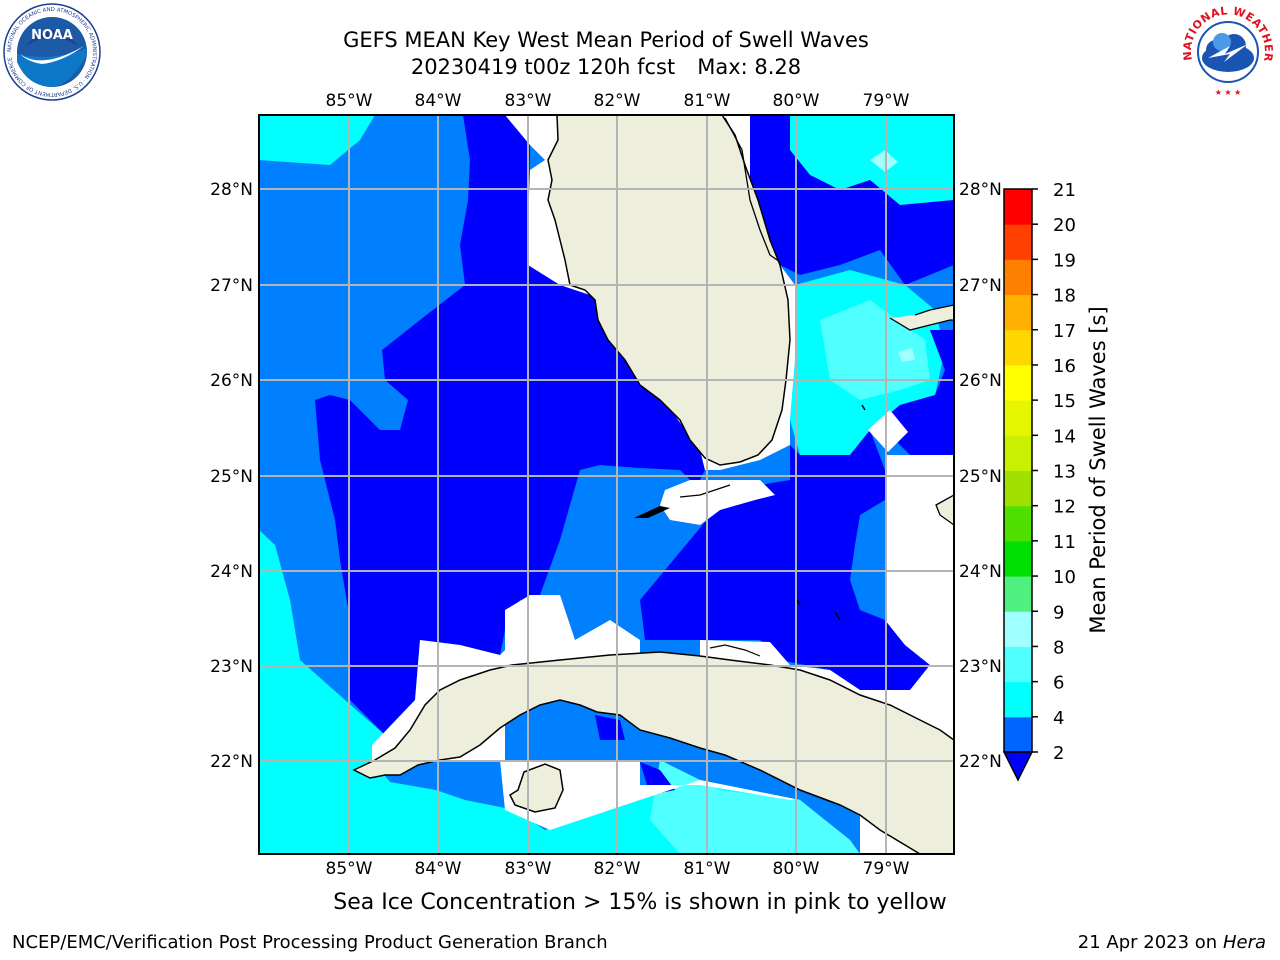  I want to click on colorbar-tick-label: 2, so click(1058, 753).